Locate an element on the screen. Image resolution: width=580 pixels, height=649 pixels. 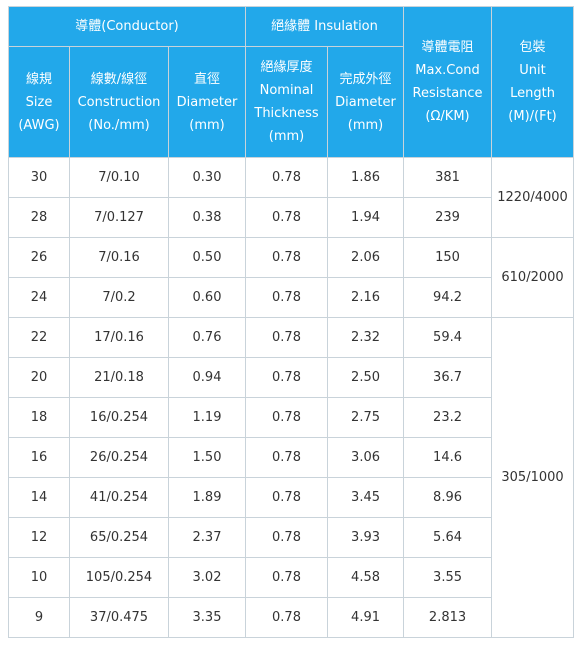
cell-finished-diameter: 1.94 is located at coordinates (366, 217).